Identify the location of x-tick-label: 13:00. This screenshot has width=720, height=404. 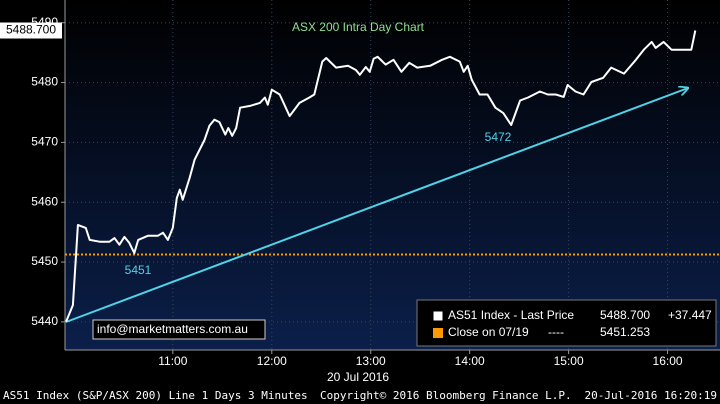
(371, 361).